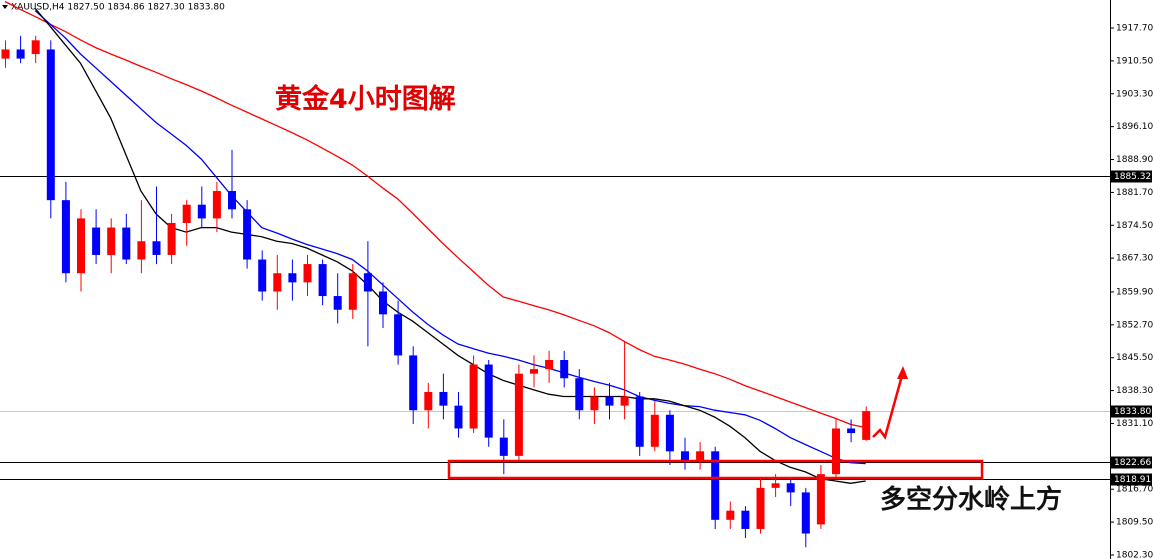 Image resolution: width=1153 pixels, height=559 pixels. What do you see at coordinates (1134, 391) in the screenshot?
I see `y-tick-label: 1838.30` at bounding box center [1134, 391].